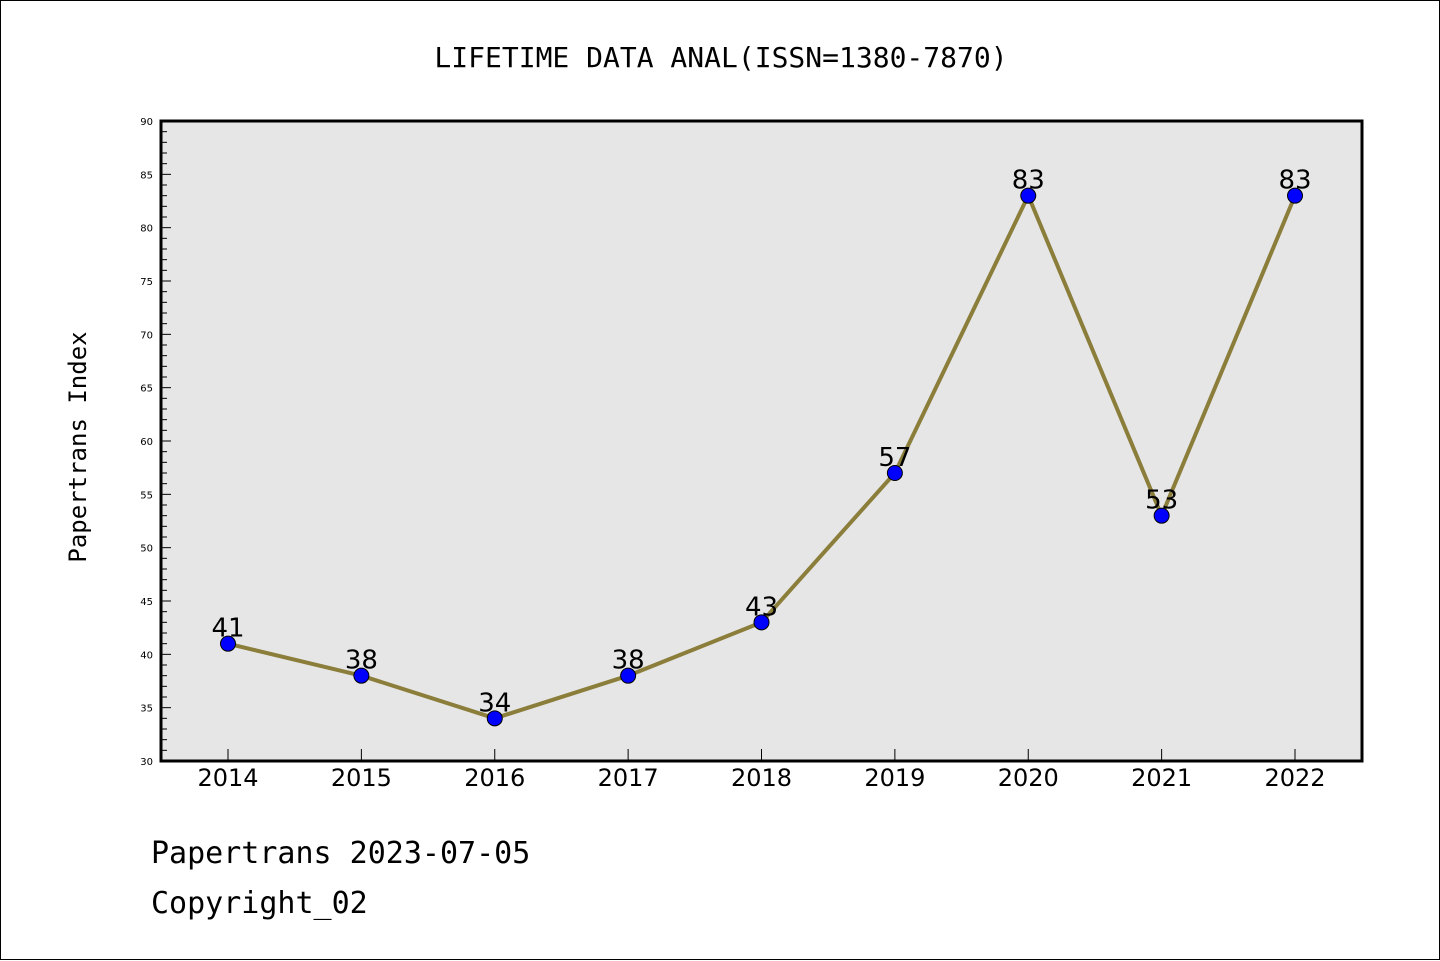 This screenshot has height=961, width=1440. I want to click on x-tick-label: 2018, so click(761, 778).